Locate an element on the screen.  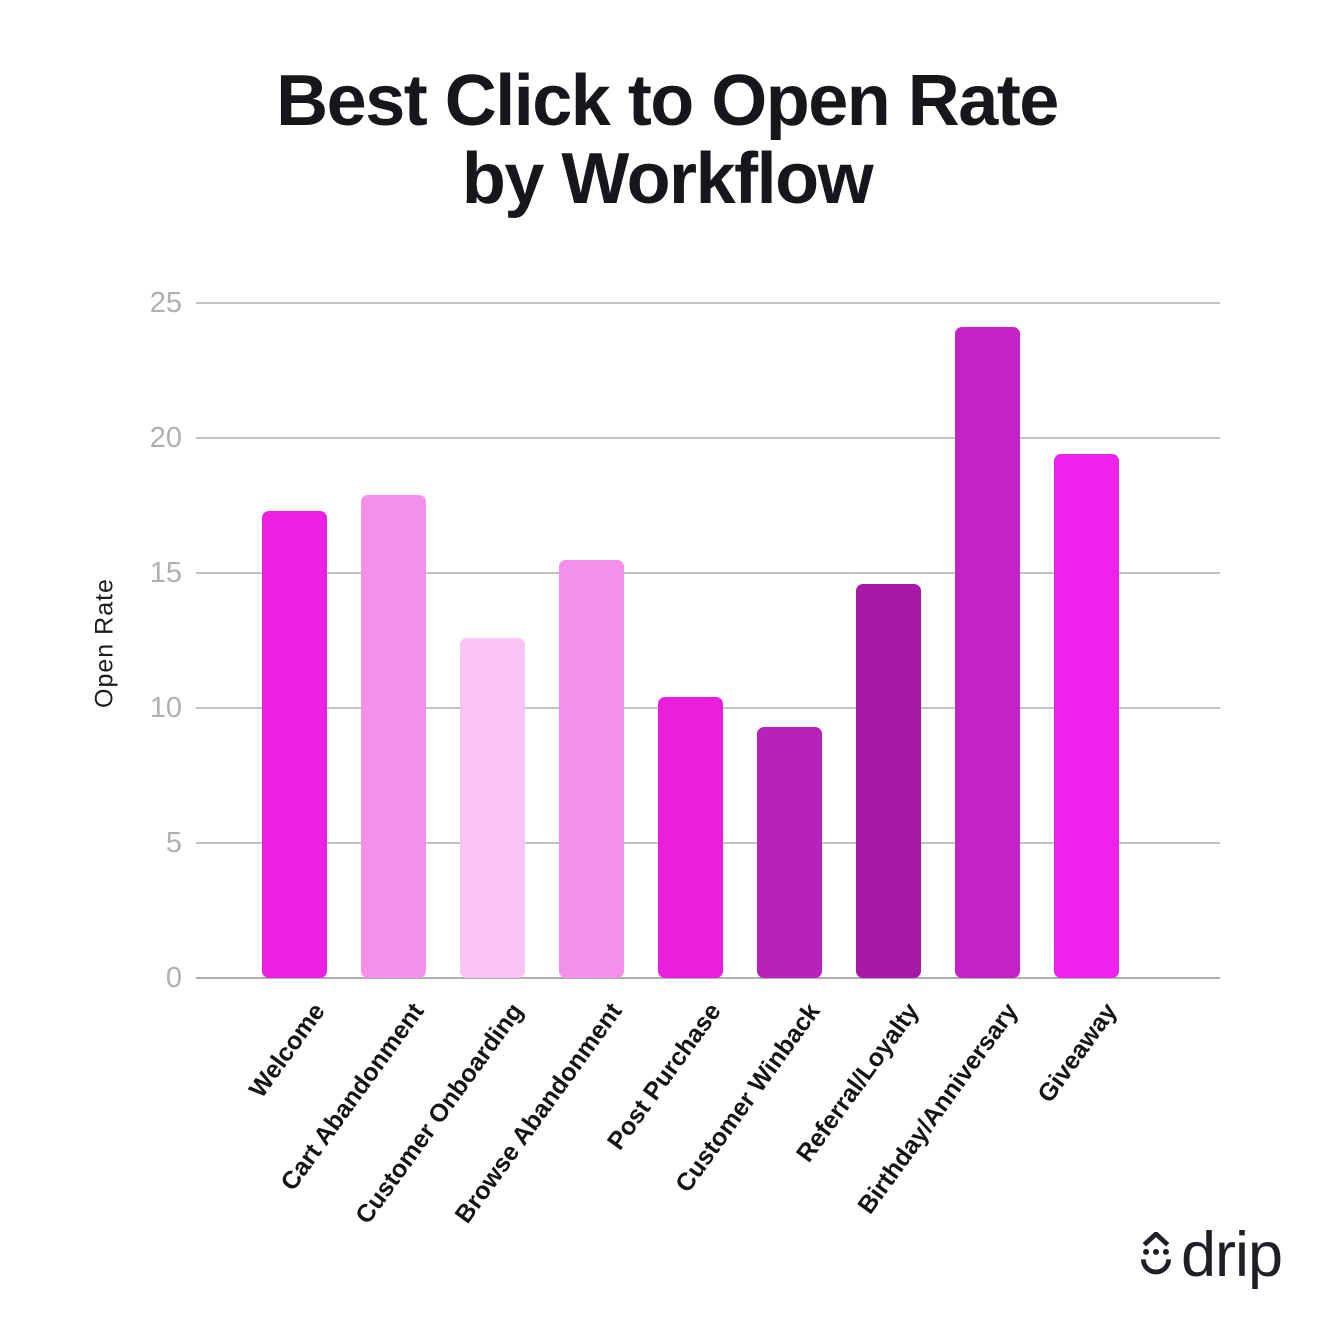
chart-title-line-1: Best Click to Open Rate is located at coordinates (667, 101).